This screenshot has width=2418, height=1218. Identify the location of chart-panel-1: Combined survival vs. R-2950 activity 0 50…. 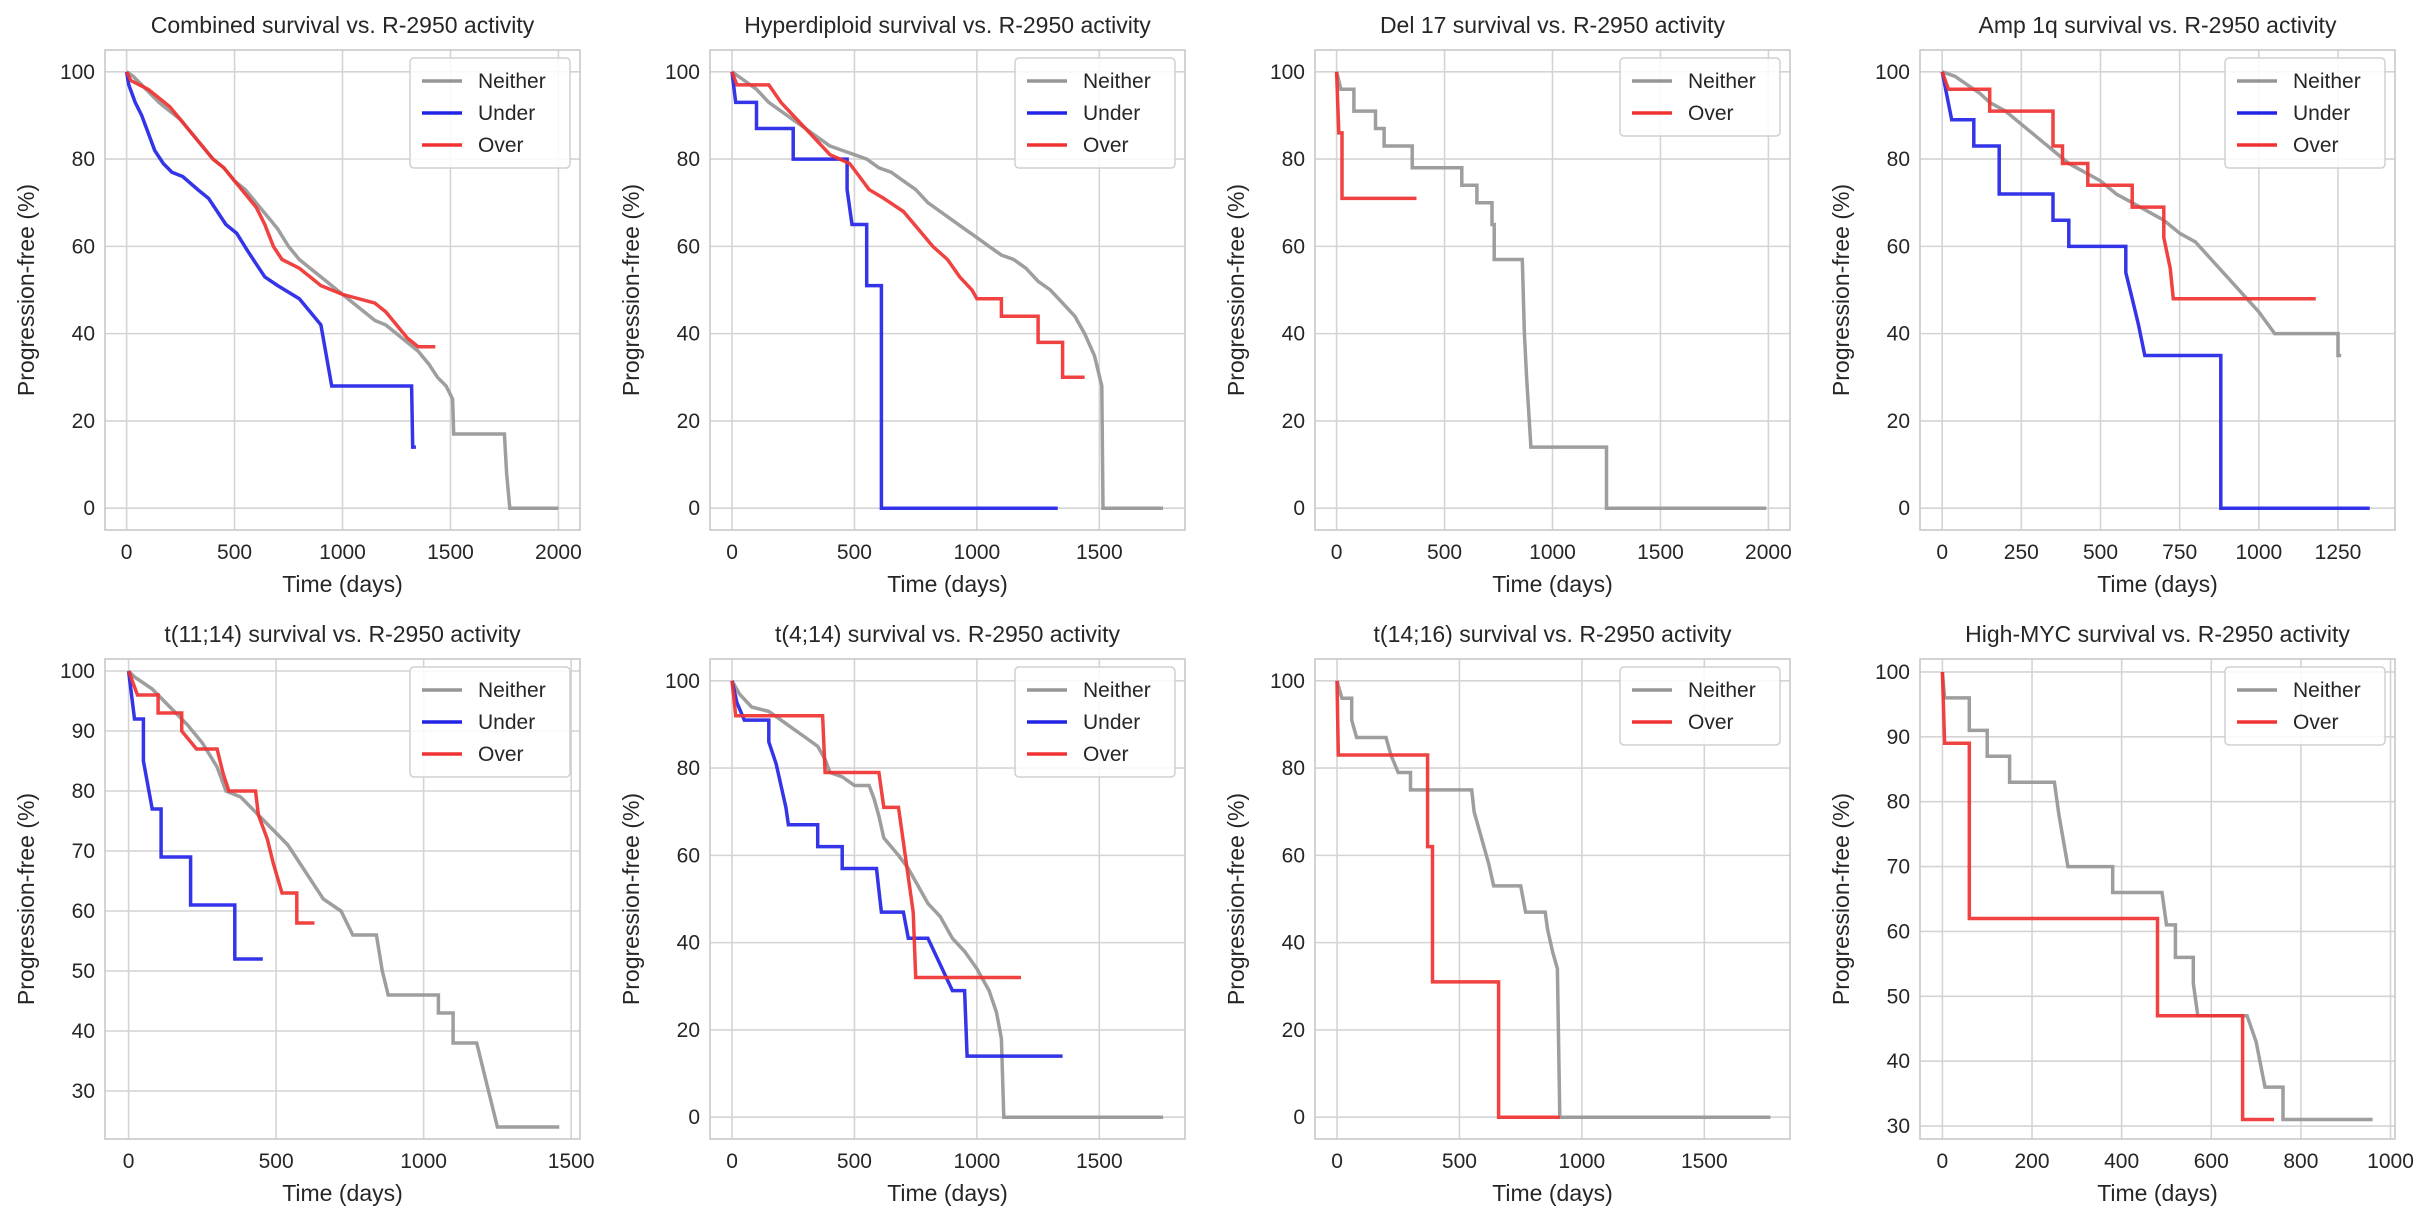
(297, 304).